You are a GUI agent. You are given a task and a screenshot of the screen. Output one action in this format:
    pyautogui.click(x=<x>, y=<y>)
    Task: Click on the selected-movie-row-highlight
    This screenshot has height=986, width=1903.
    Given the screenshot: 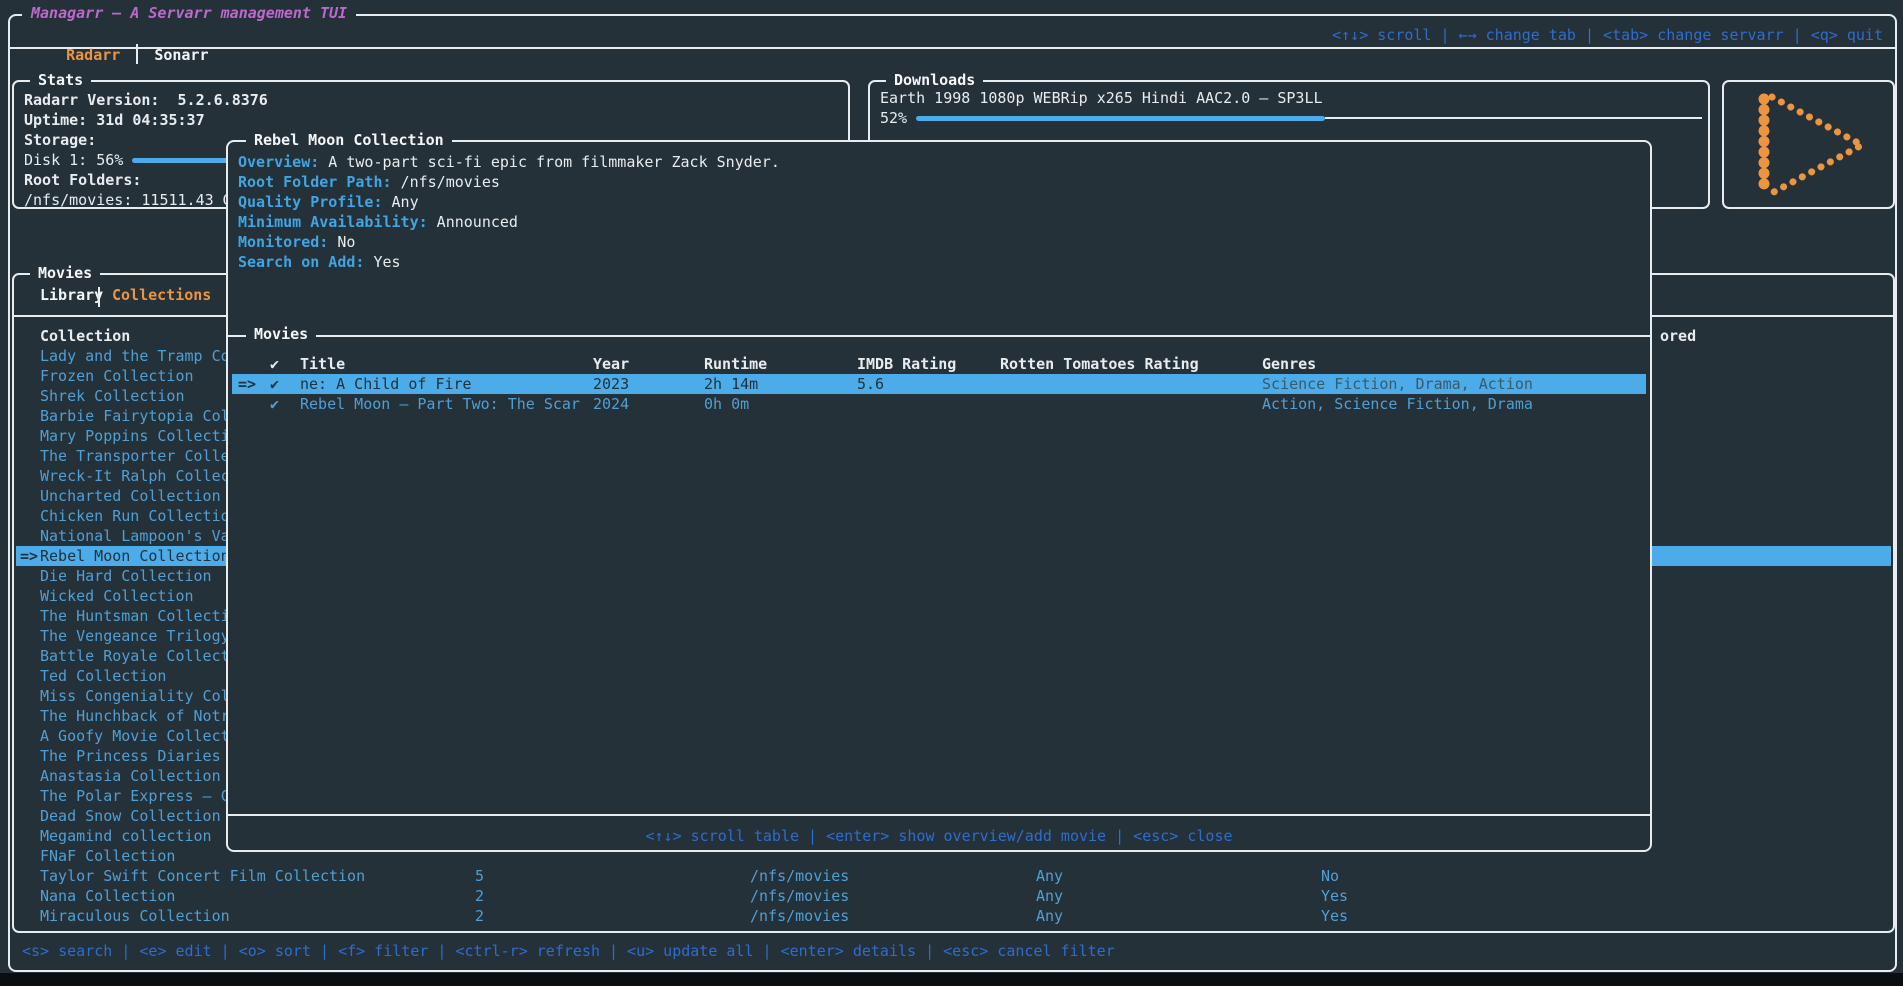 What is the action you would take?
    pyautogui.click(x=939, y=384)
    